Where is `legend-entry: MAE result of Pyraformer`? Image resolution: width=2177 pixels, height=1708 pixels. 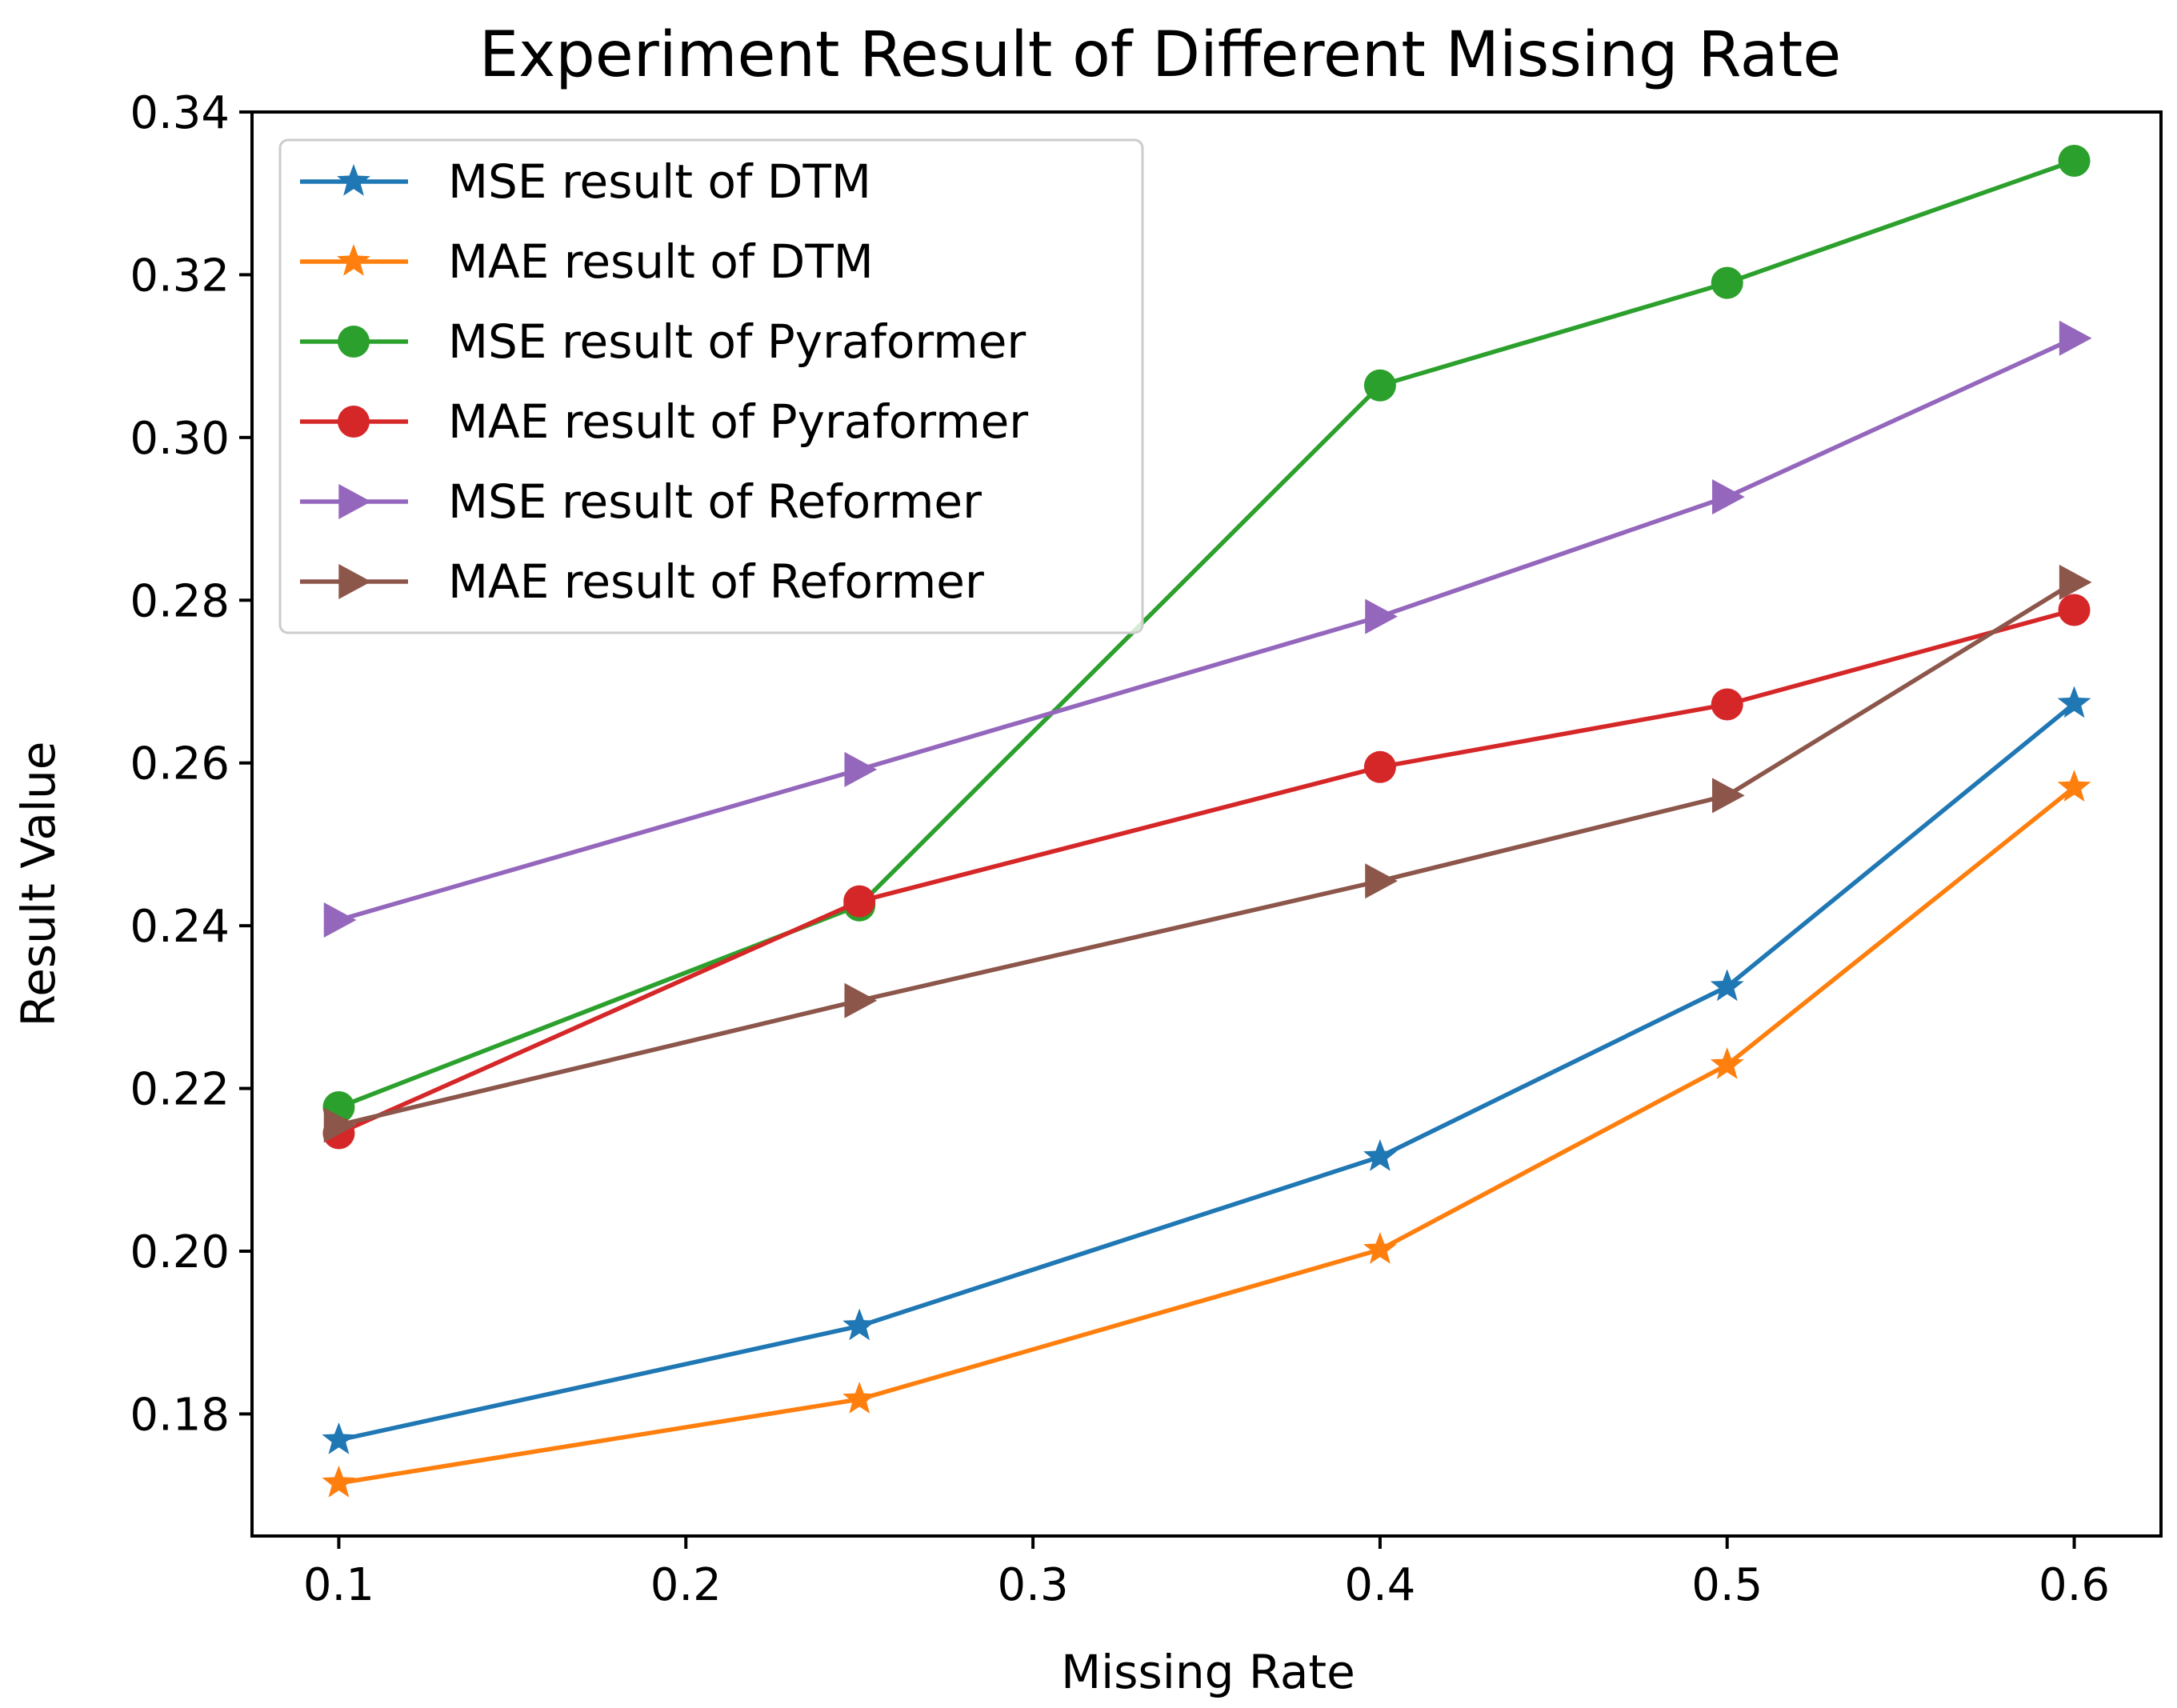
legend-entry: MAE result of Pyraformer is located at coordinates (664, 421).